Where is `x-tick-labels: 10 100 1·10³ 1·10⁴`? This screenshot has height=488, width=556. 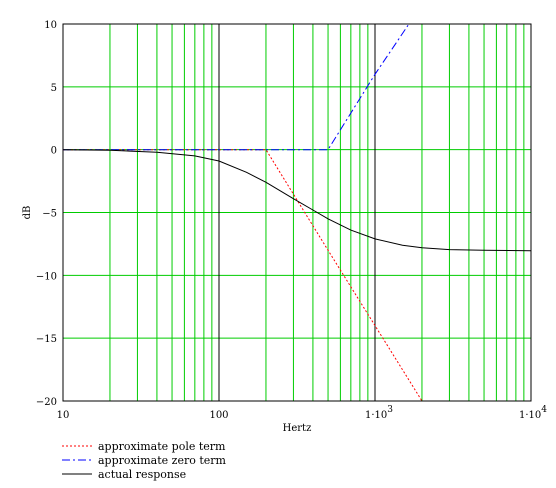
x-tick-labels: 10 100 1·10³ 1·10⁴ is located at coordinates (302, 413).